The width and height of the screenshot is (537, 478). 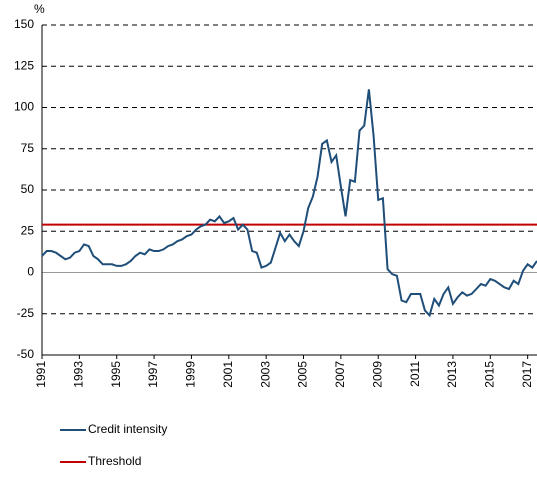 I want to click on x-tick-label: 2001, so click(x=228, y=374).